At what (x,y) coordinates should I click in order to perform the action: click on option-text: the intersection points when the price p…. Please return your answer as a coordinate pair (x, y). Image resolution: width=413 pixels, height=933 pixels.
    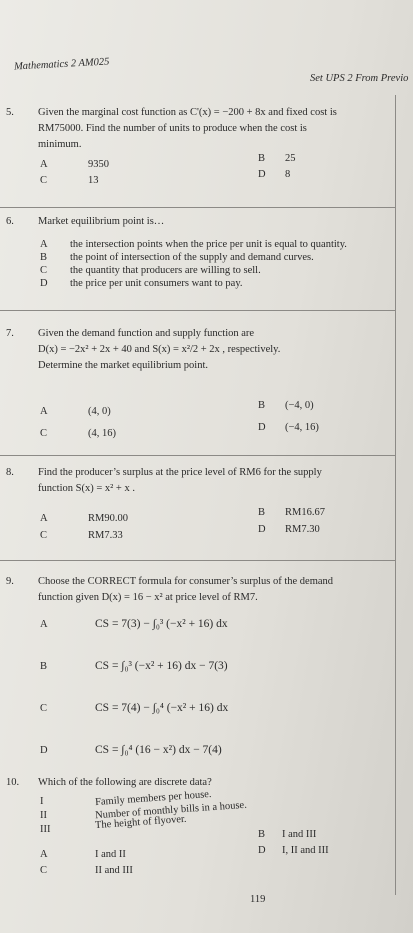
    Looking at the image, I should click on (208, 244).